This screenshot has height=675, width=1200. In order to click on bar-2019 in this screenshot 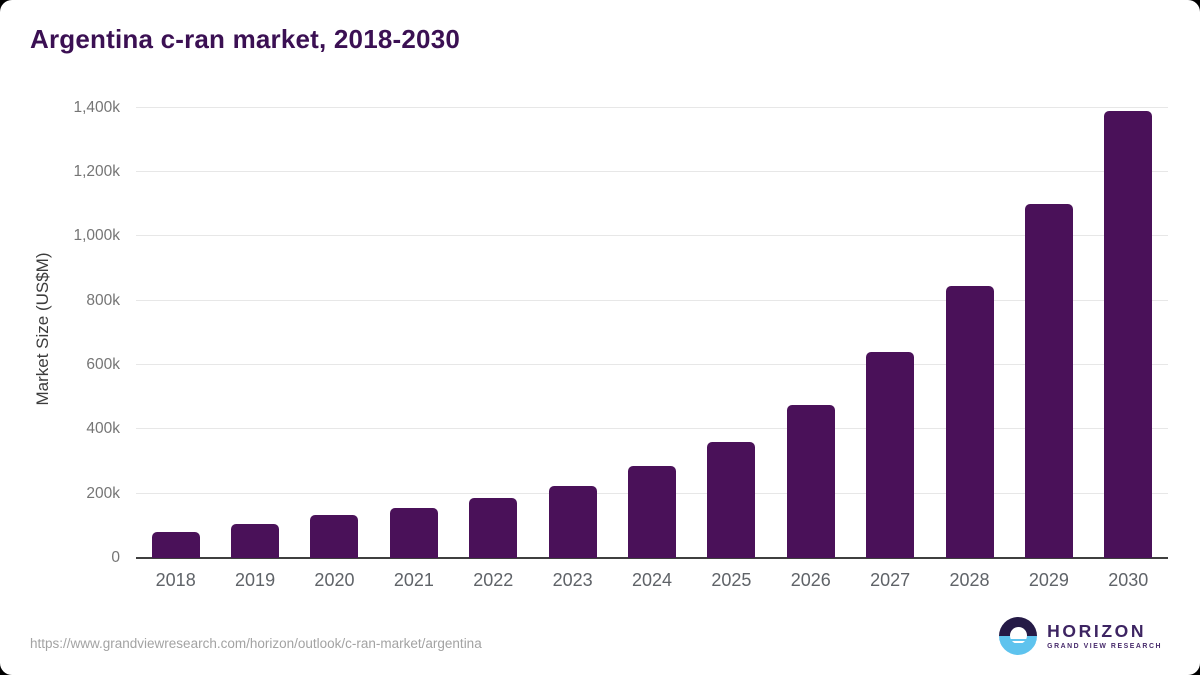, I will do `click(255, 541)`.